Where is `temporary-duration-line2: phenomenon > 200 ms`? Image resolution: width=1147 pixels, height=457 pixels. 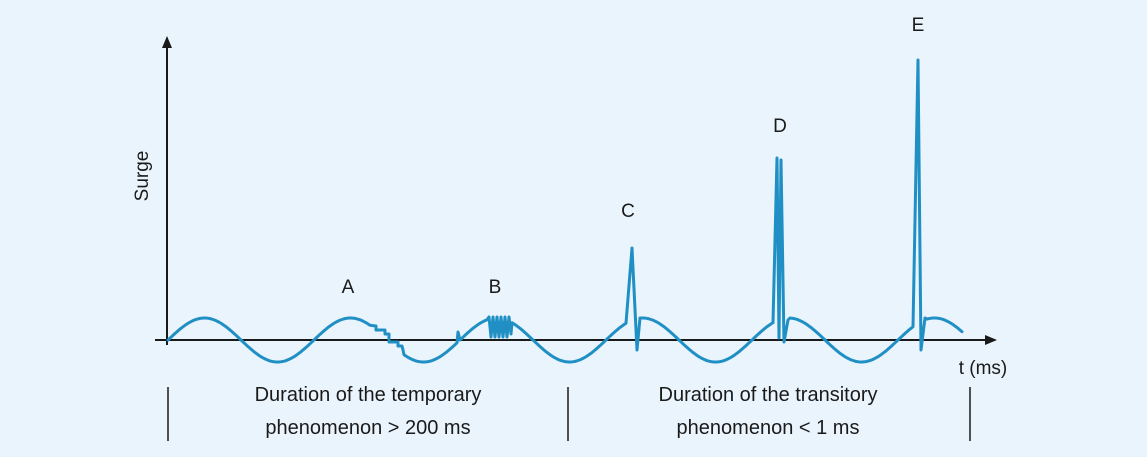
temporary-duration-line2: phenomenon > 200 ms is located at coordinates (367, 428).